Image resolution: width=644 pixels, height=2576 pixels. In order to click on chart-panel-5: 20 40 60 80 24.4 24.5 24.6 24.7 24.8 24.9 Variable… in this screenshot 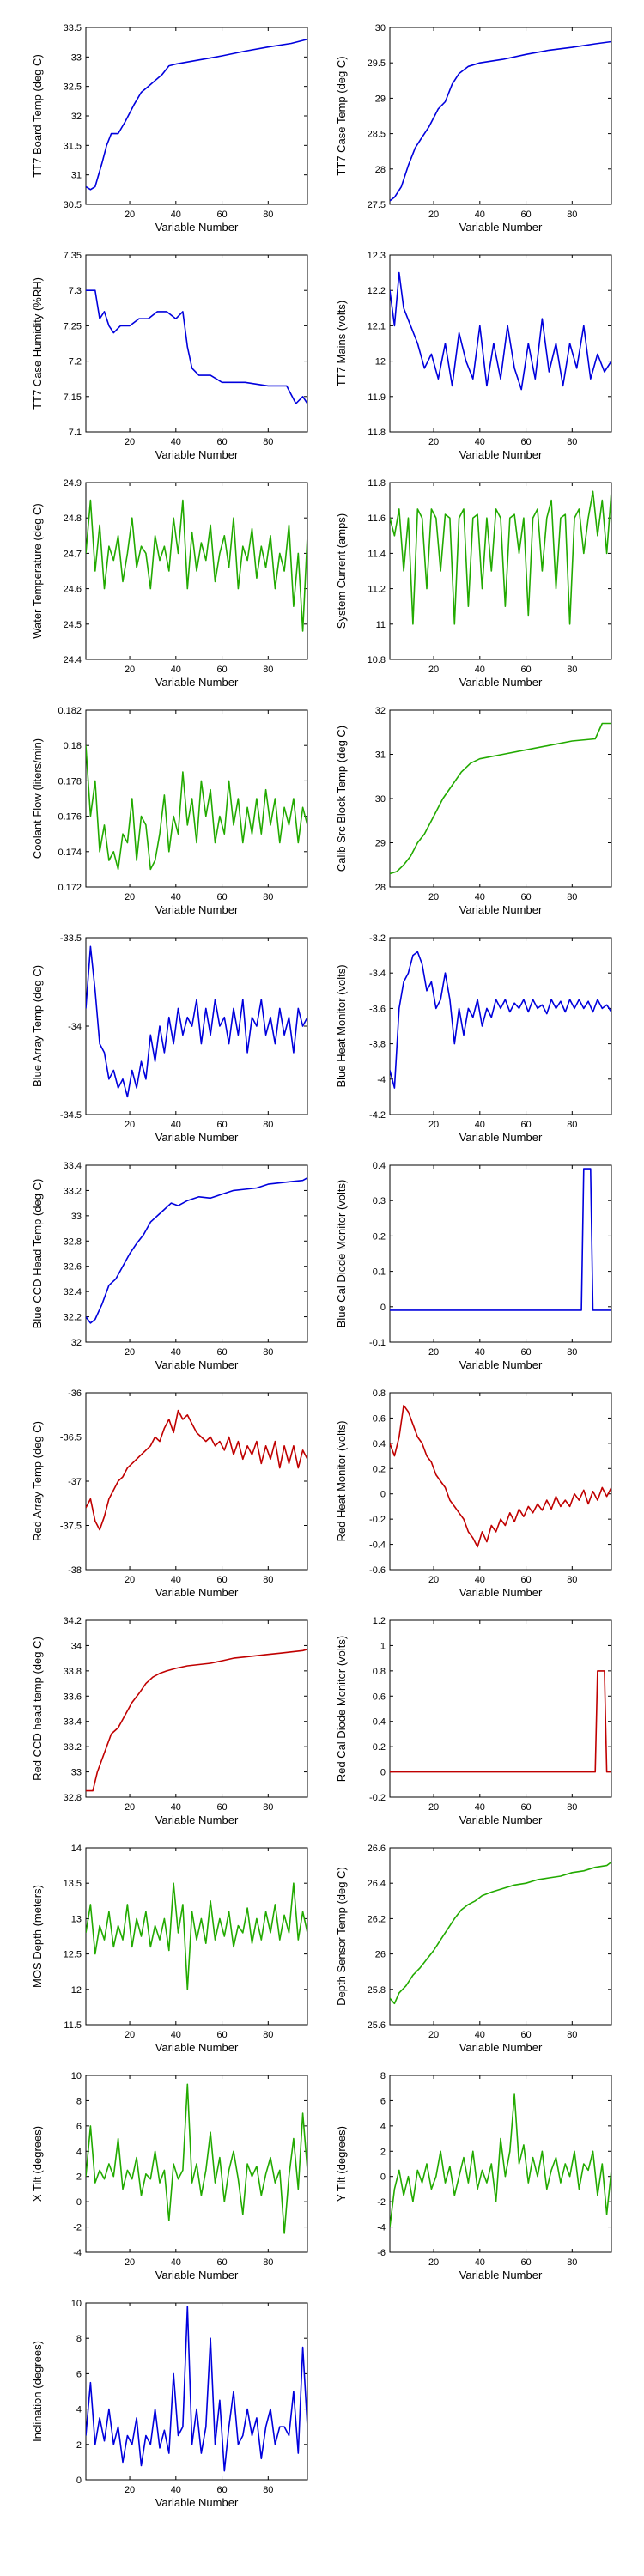, I will do `click(170, 583)`.